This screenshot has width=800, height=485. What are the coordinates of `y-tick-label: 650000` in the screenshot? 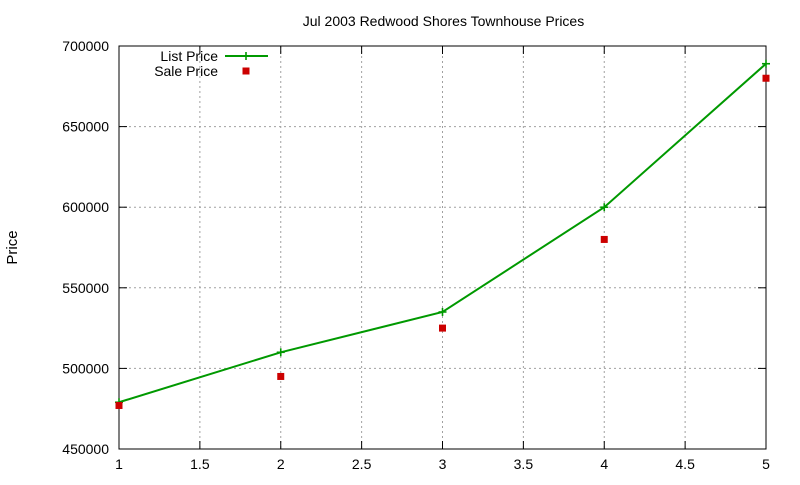 It's located at (85, 127).